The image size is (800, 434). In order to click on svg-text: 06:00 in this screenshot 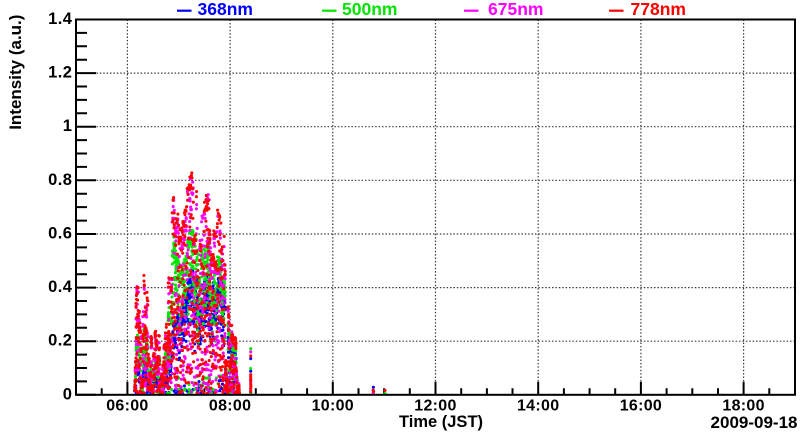, I will do `click(127, 406)`.